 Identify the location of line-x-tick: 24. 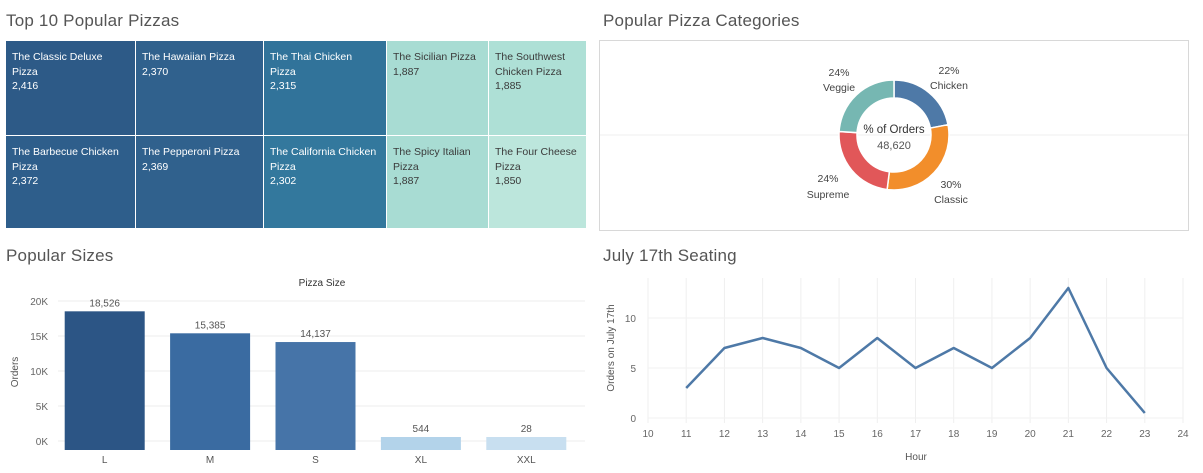
(1183, 434).